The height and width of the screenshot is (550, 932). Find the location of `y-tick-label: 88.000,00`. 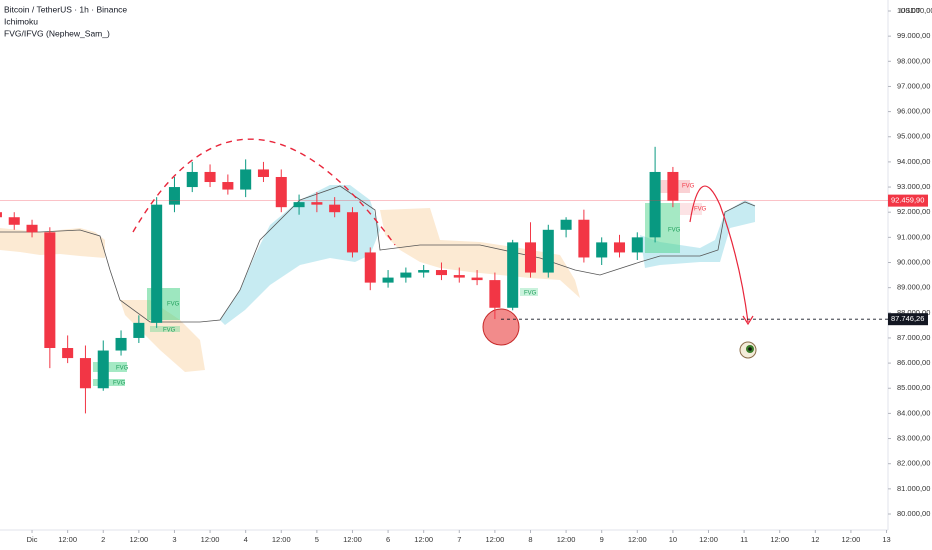

y-tick-label: 88.000,00 is located at coordinates (913, 312).